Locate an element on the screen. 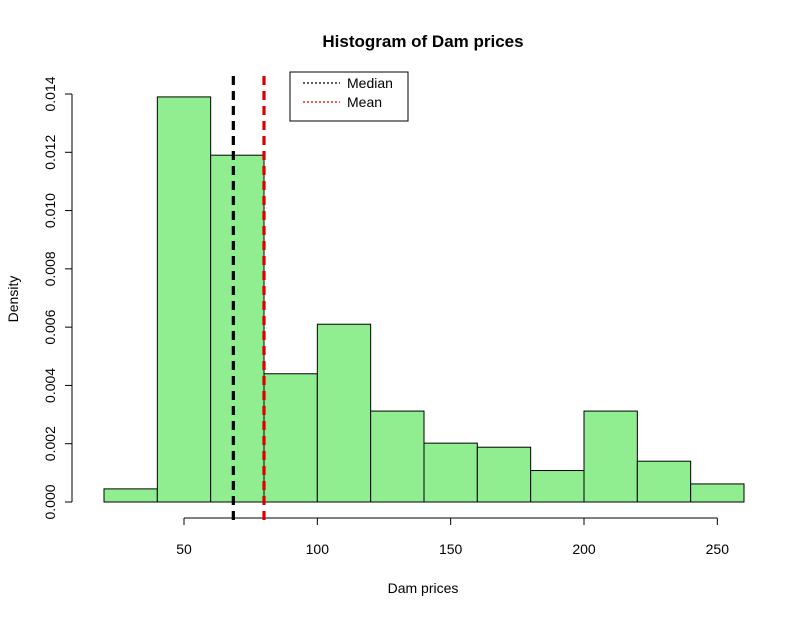 Image resolution: width=810 pixels, height=617 pixels. x-axis: 50 100 150 200 250 is located at coordinates (453, 537).